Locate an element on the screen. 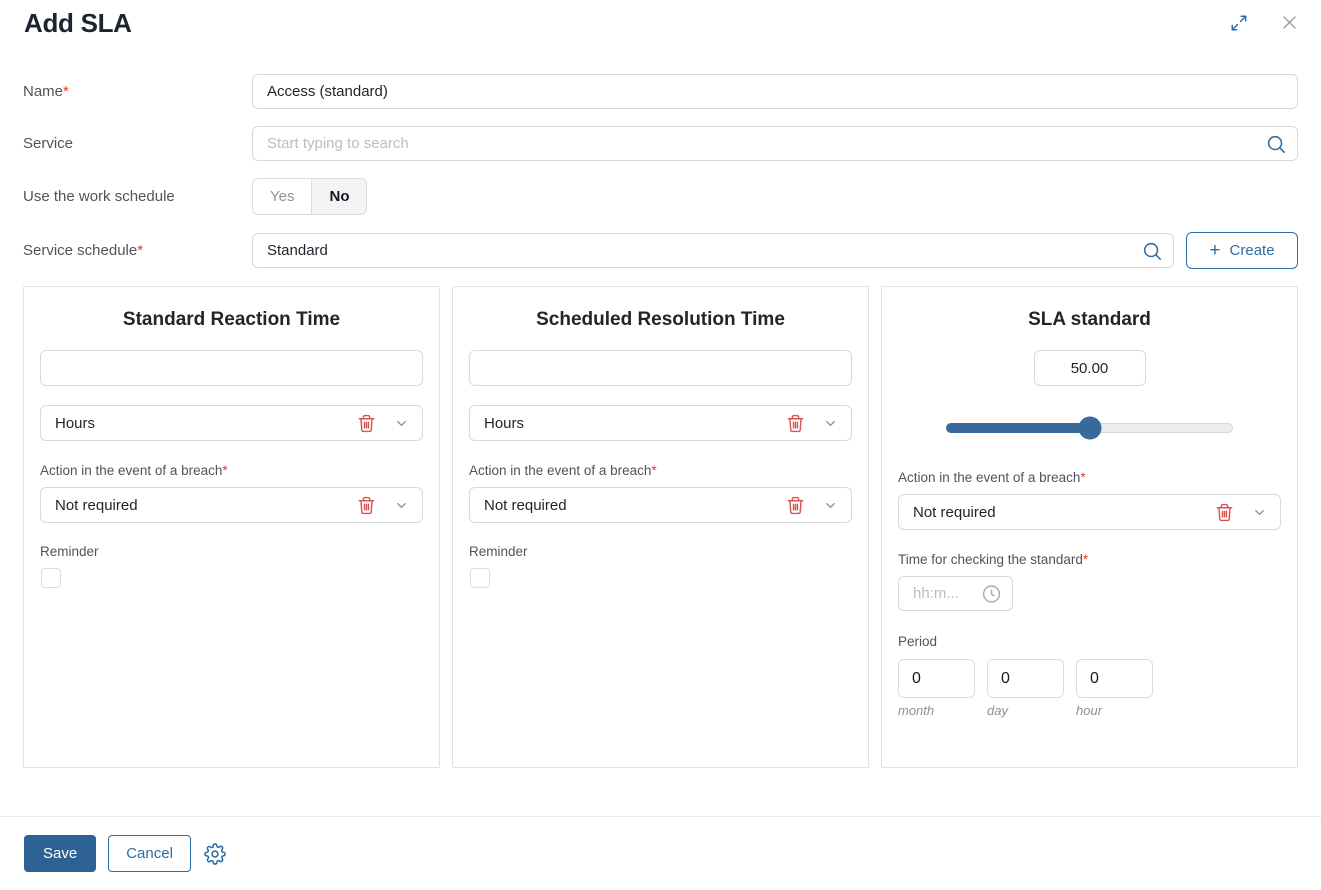  clock-icon is located at coordinates (991, 593).